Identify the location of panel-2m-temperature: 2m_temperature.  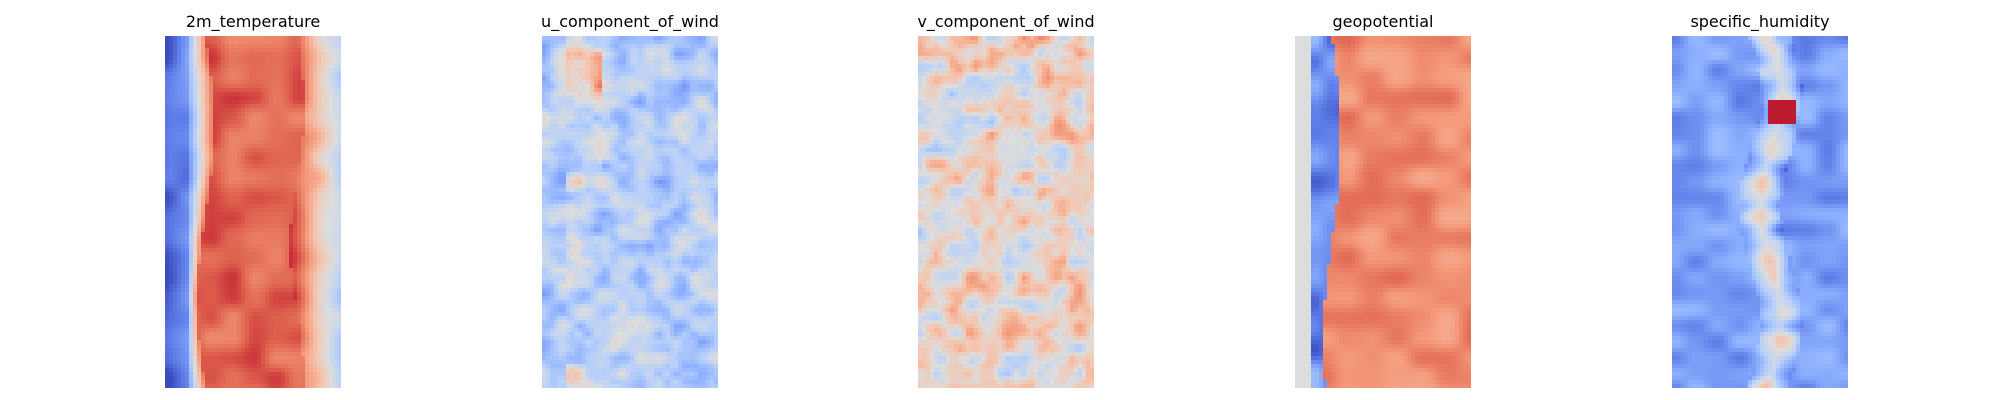
(253, 200).